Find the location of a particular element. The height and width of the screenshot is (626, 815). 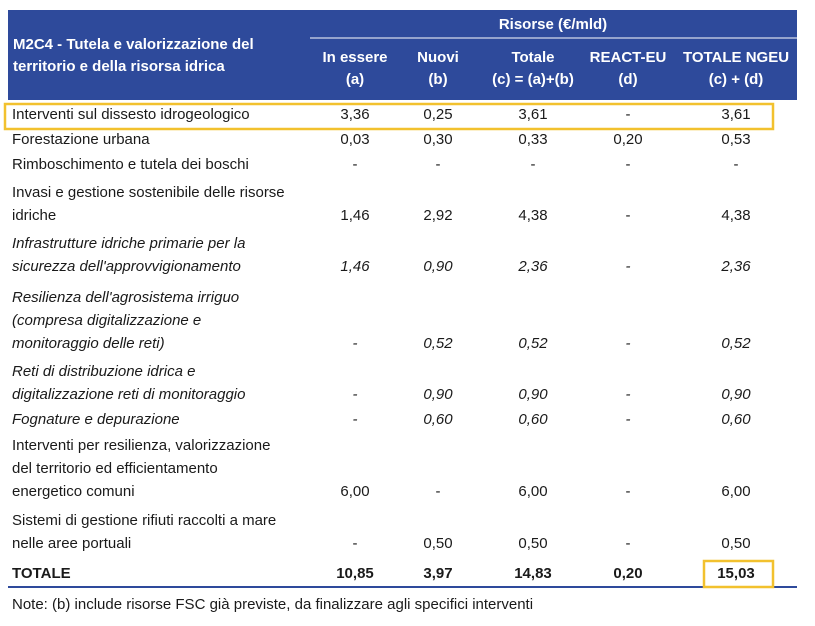

highlight-cell is located at coordinates (738, 574).